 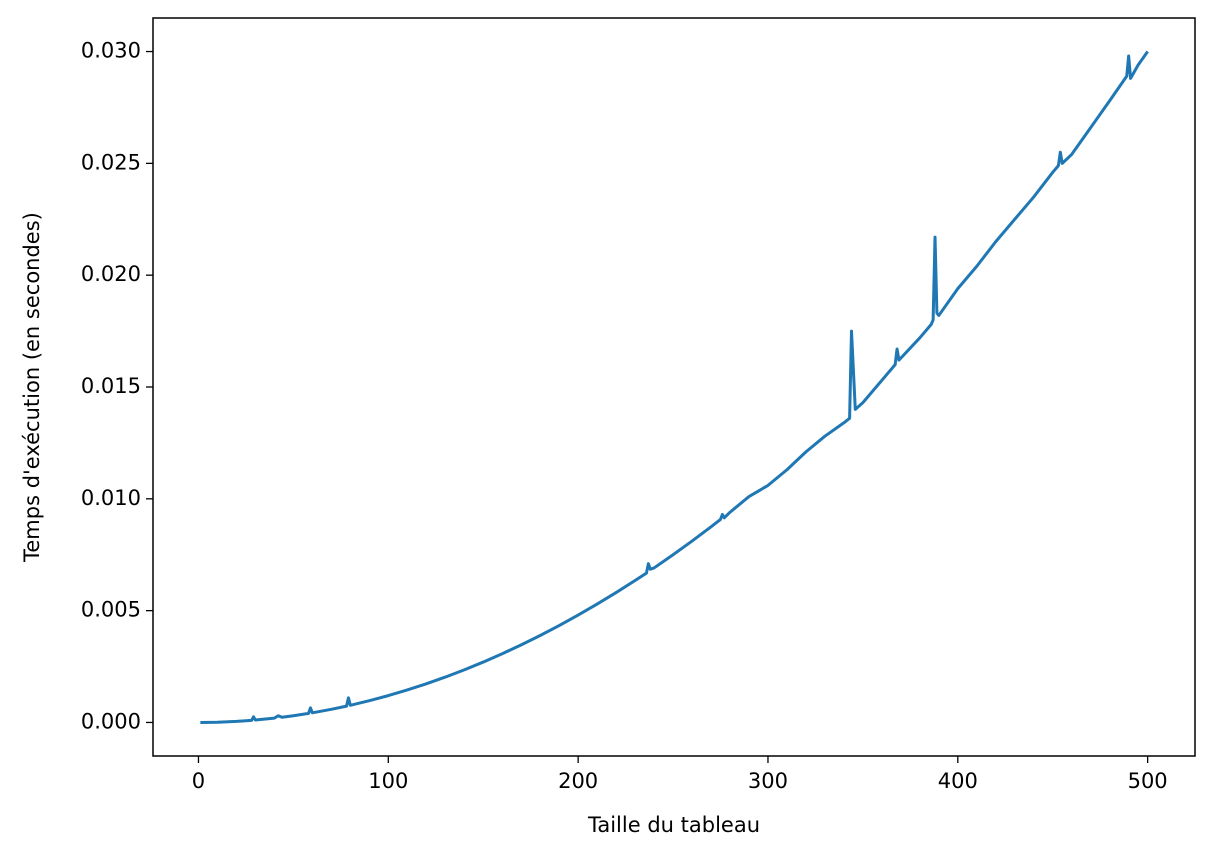 What do you see at coordinates (958, 781) in the screenshot?
I see `x-tick-label: 400` at bounding box center [958, 781].